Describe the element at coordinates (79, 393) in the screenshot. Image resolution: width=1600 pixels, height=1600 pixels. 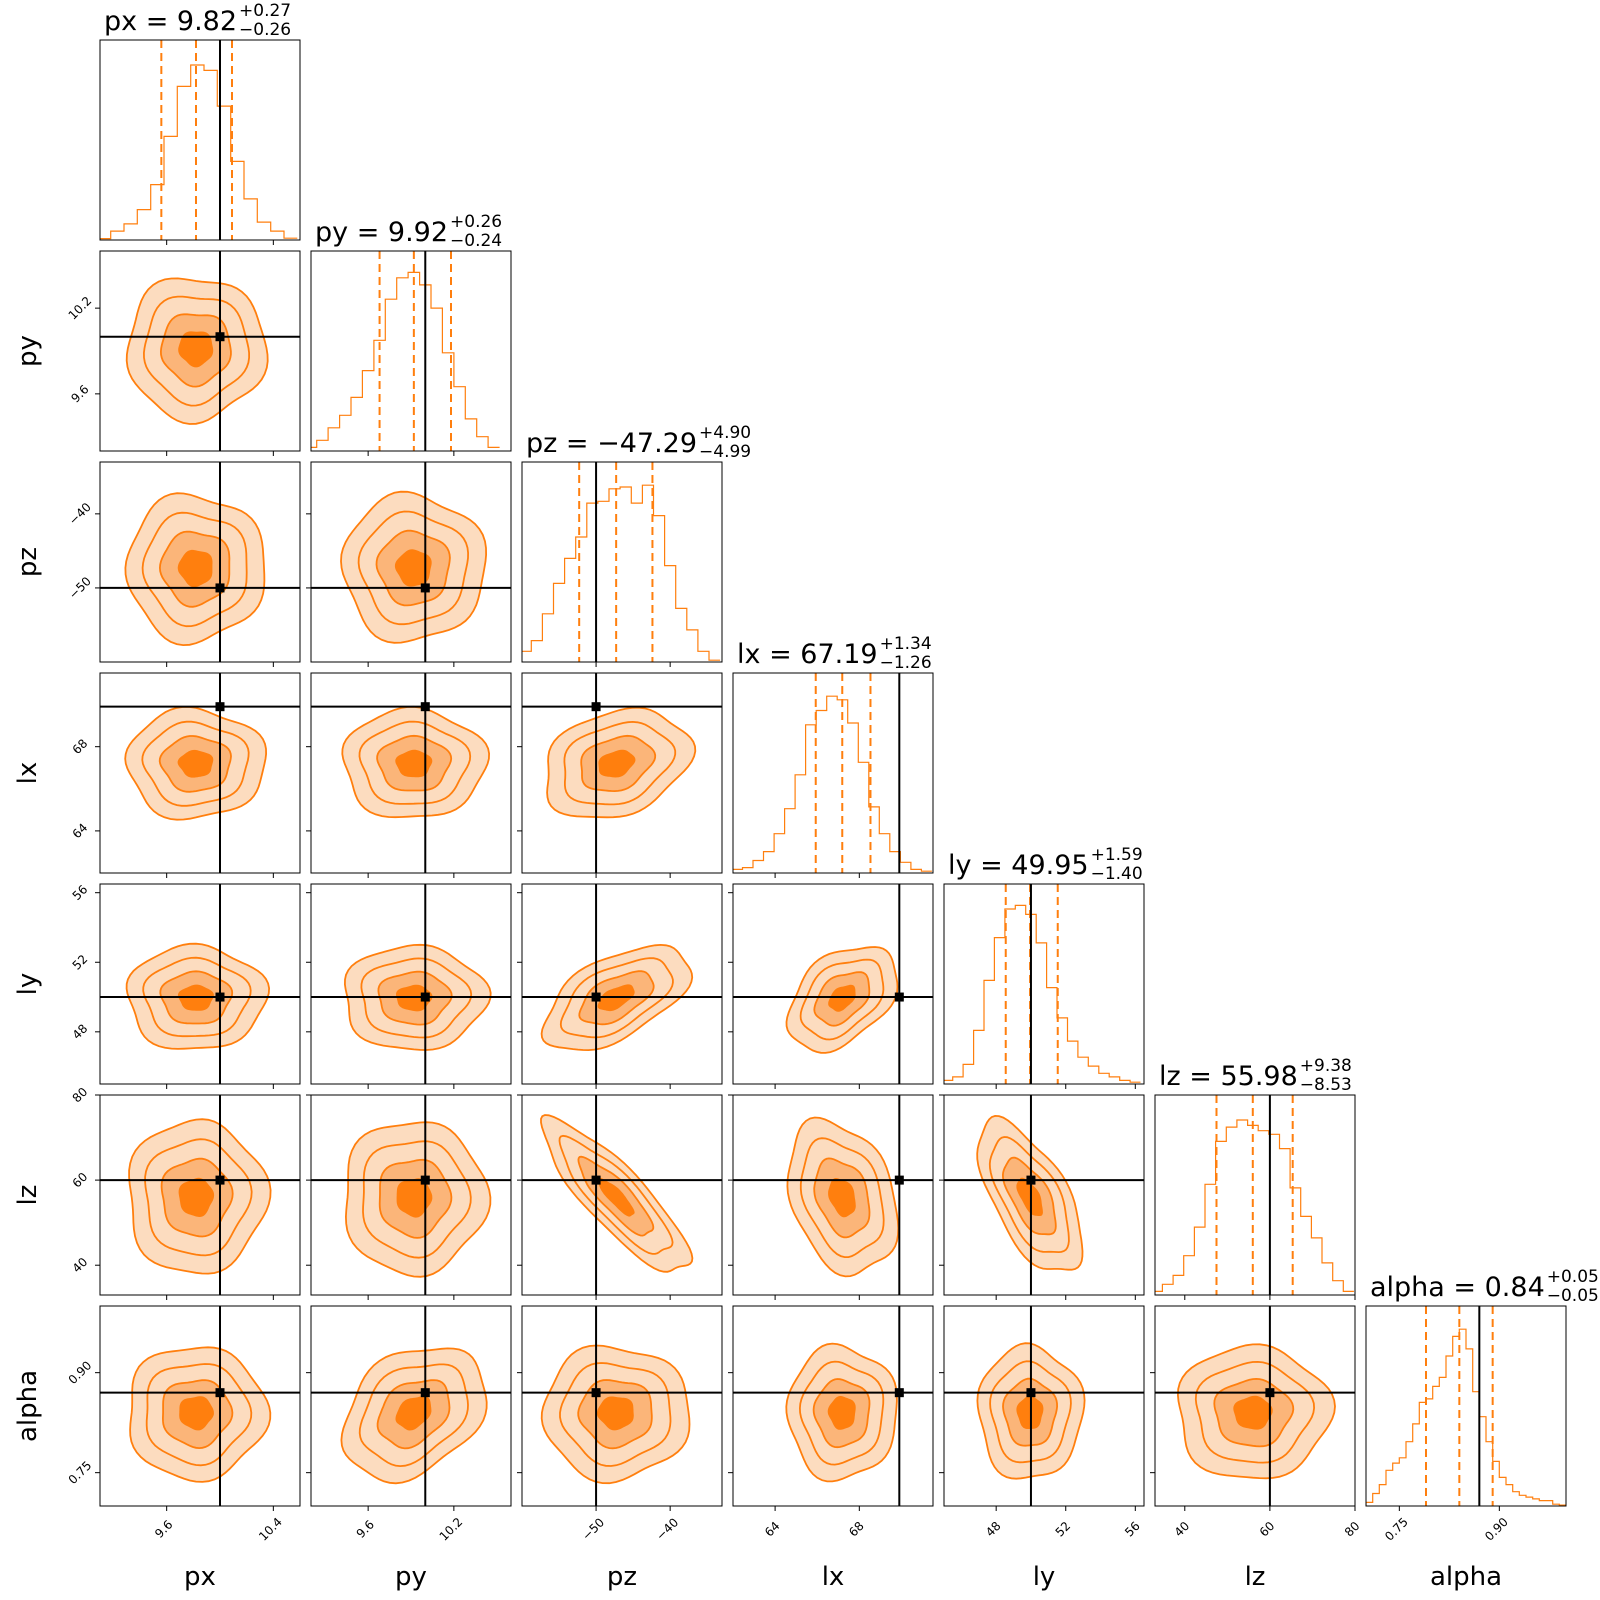
I see `y-tick-label-py: 9.6` at that location.